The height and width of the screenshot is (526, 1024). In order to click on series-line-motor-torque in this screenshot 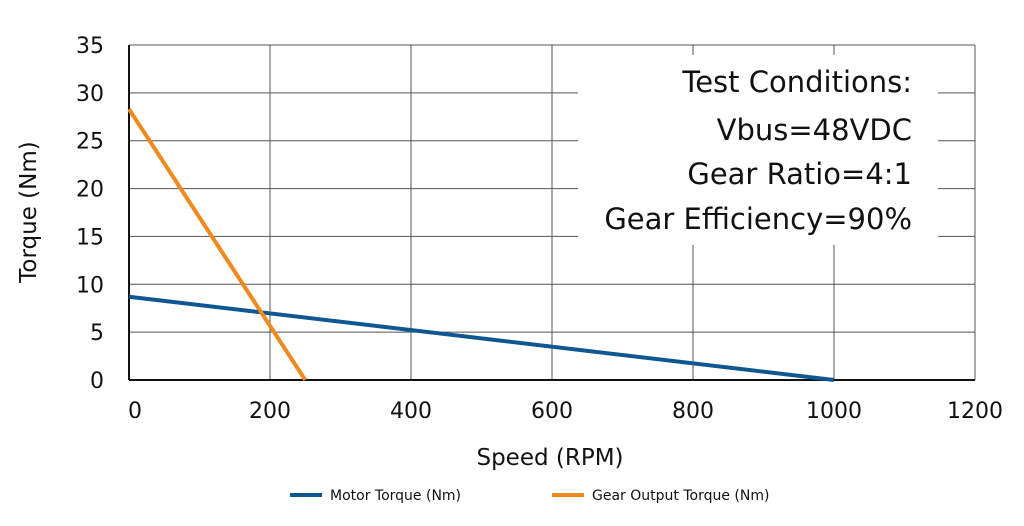, I will do `click(481, 338)`.